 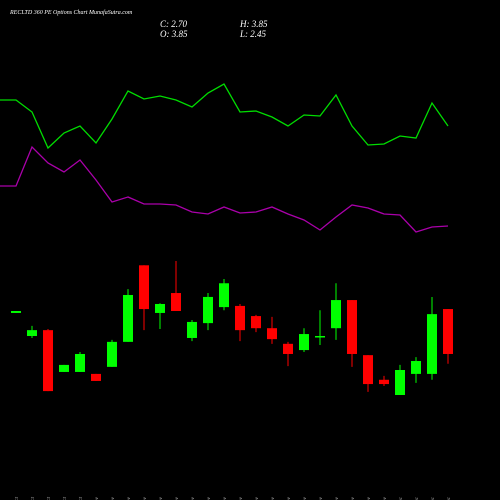 What do you see at coordinates (337, 498) in the screenshot?
I see `x-tick-label: 25 Nov` at bounding box center [337, 498].